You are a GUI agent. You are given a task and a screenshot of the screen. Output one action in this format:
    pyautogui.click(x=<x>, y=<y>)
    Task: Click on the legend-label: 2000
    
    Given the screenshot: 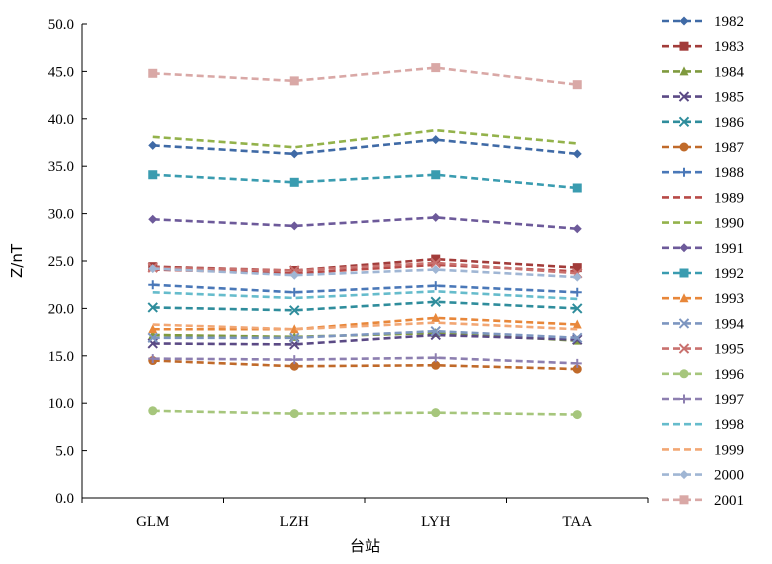 What is the action you would take?
    pyautogui.click(x=729, y=476)
    